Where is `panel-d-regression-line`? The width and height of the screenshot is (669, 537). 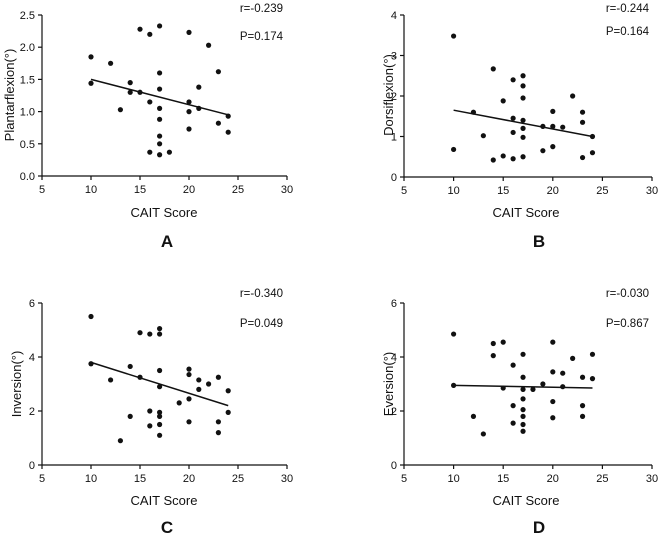
panel-d-regression-line is located at coordinates (523, 386).